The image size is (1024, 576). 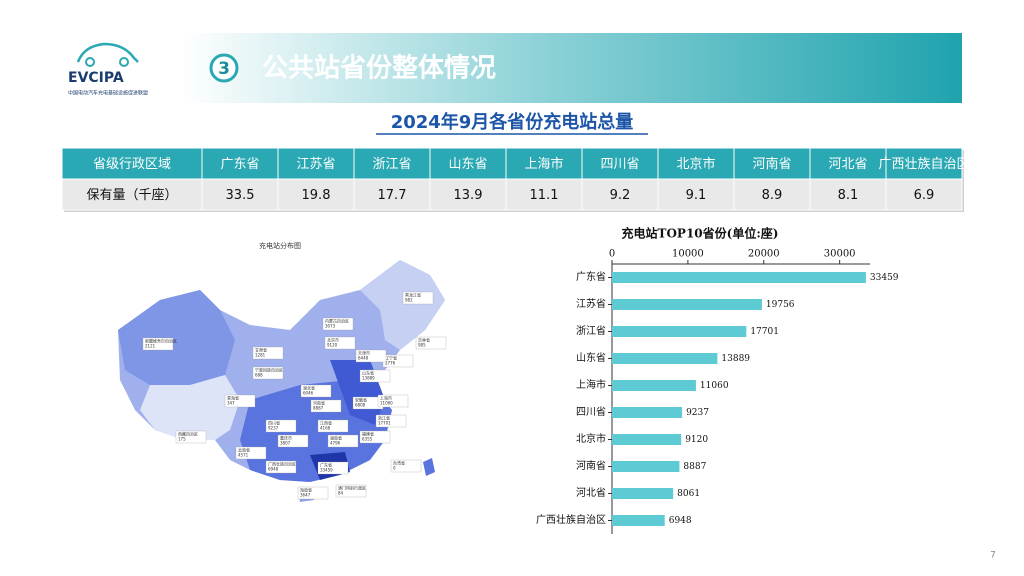 I want to click on map-label-value: 6808, so click(x=360, y=405).